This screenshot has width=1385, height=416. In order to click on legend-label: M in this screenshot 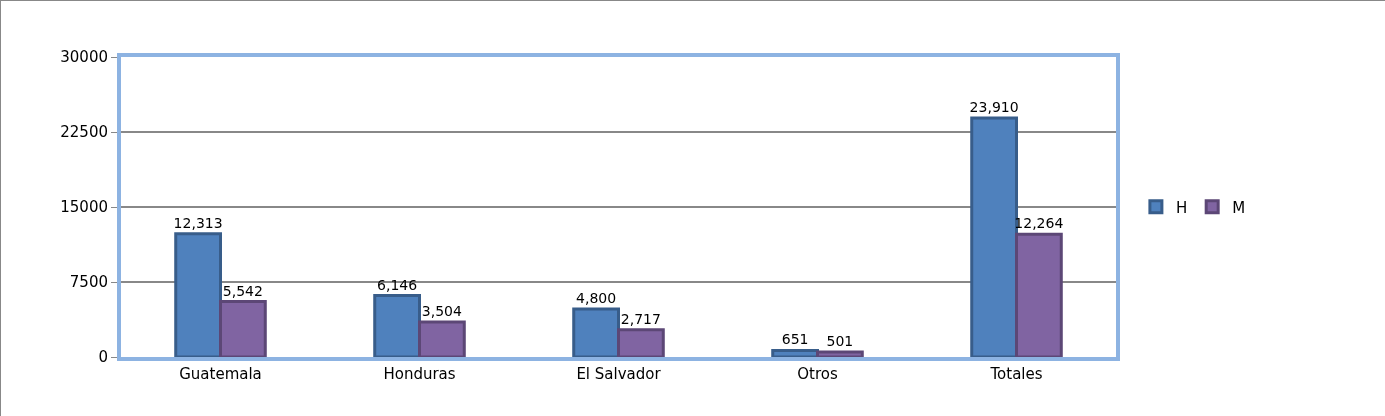, I will do `click(1239, 207)`.